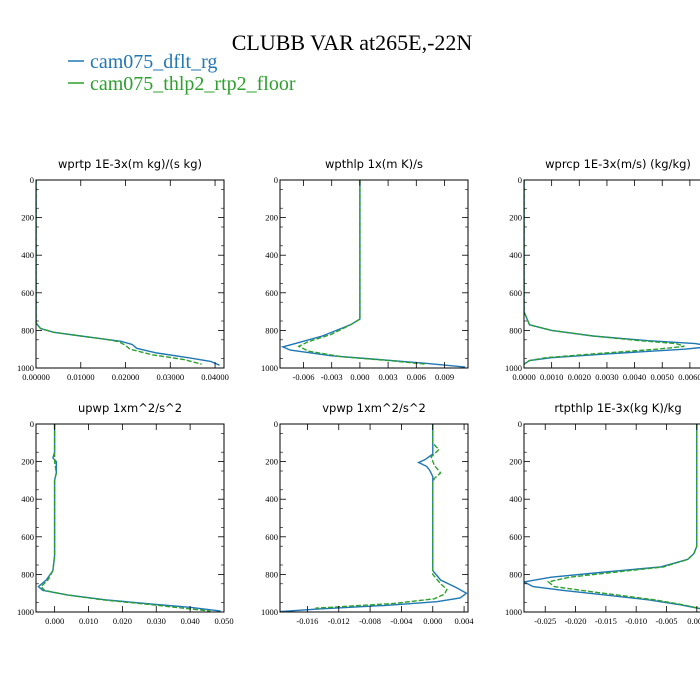  I want to click on x-tick-label: -0.016, so click(307, 621).